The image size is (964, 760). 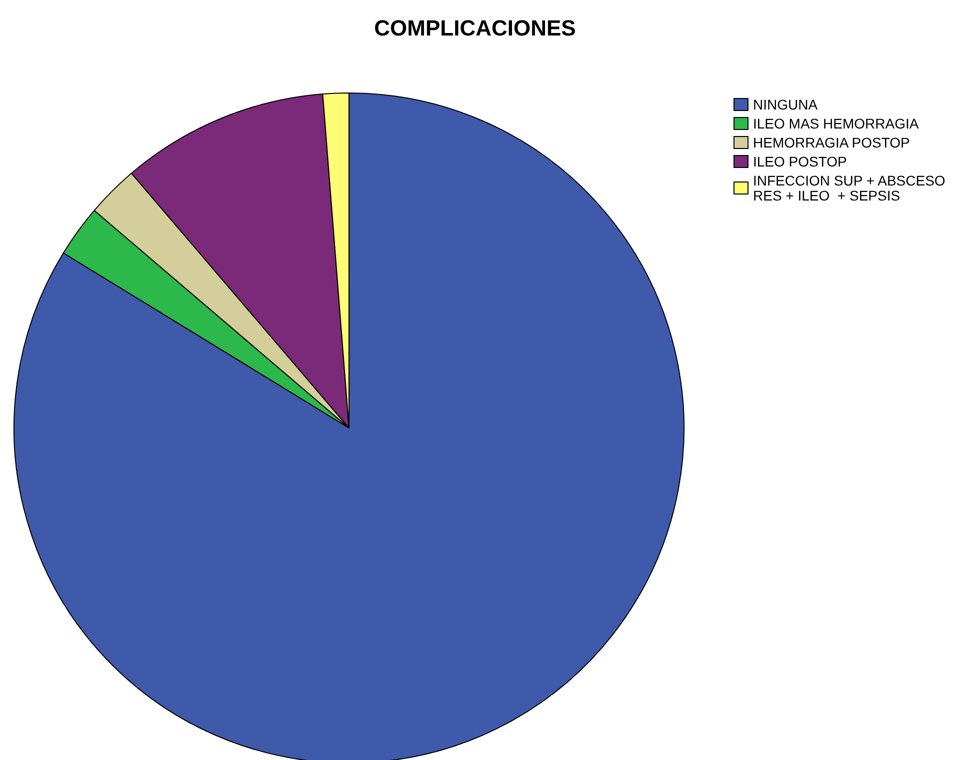 I want to click on legend-label: ILEO MAS HEMORRAGIA, so click(x=836, y=124).